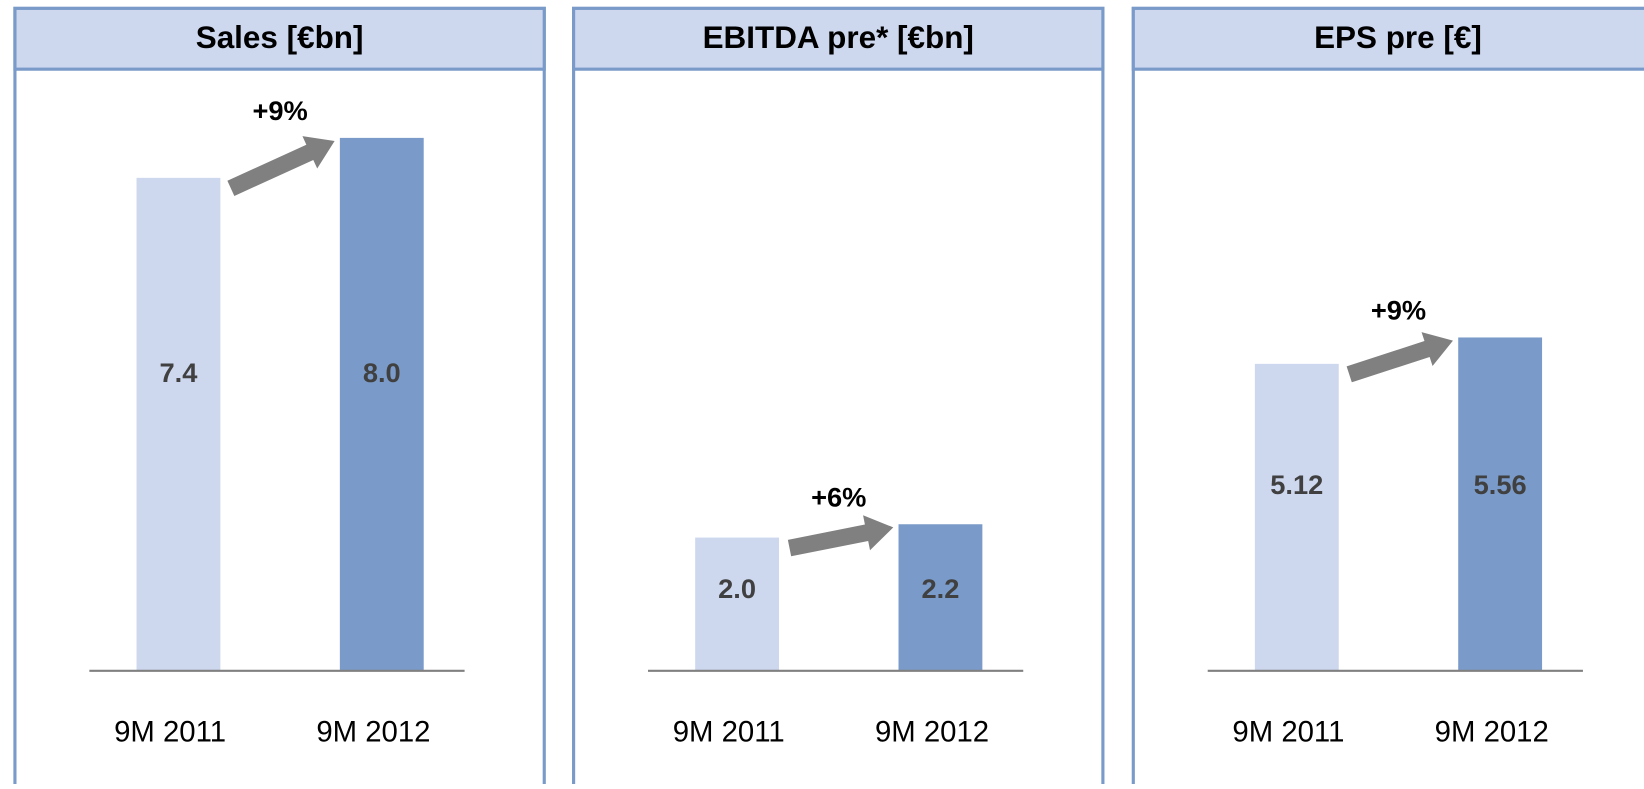  Describe the element at coordinates (382, 372) in the screenshot. I see `value-label: 8.0` at that location.